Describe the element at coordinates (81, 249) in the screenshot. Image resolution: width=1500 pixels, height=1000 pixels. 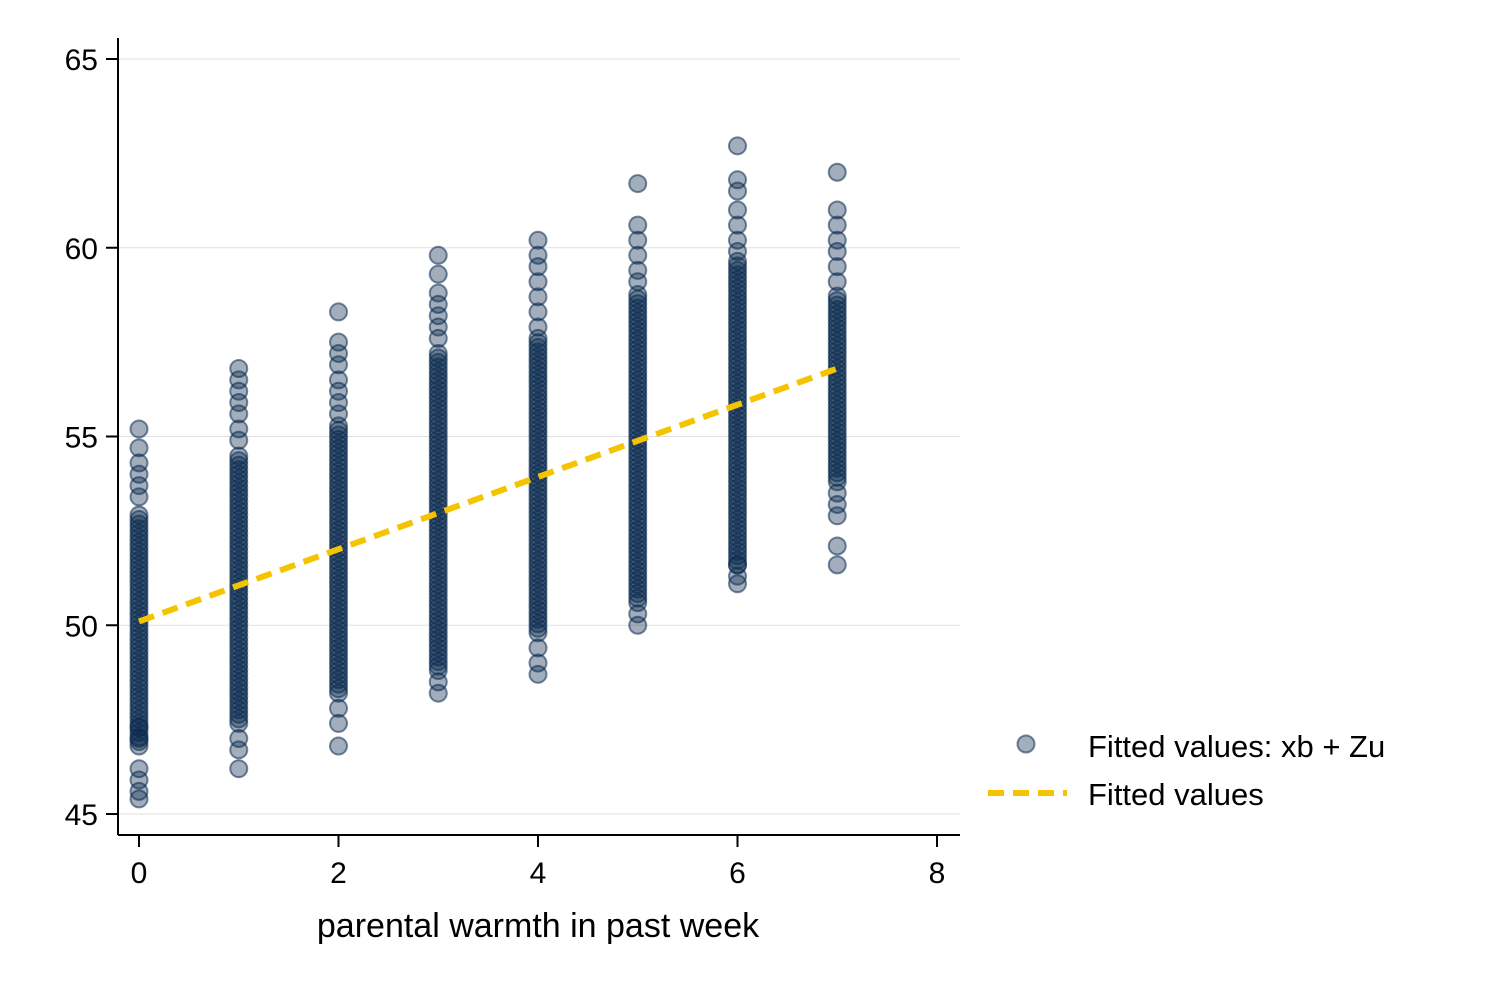
I see `y-tick-label: 60` at that location.